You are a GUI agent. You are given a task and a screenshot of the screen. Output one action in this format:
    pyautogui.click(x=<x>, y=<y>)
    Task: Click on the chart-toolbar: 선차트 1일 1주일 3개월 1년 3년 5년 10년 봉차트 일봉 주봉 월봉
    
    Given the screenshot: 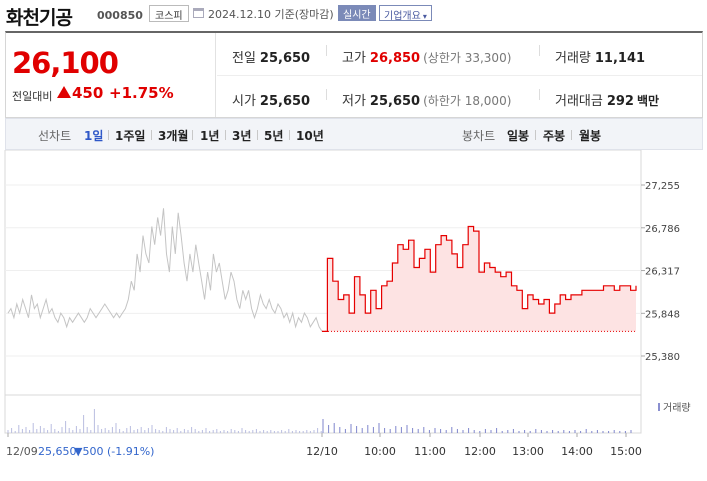 What is the action you would take?
    pyautogui.click(x=354, y=134)
    